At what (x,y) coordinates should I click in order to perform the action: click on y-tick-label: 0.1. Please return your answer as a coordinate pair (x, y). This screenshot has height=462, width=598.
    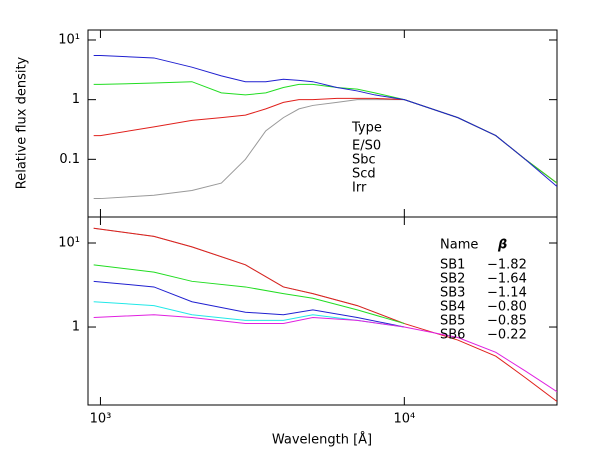
    Looking at the image, I should click on (69, 159).